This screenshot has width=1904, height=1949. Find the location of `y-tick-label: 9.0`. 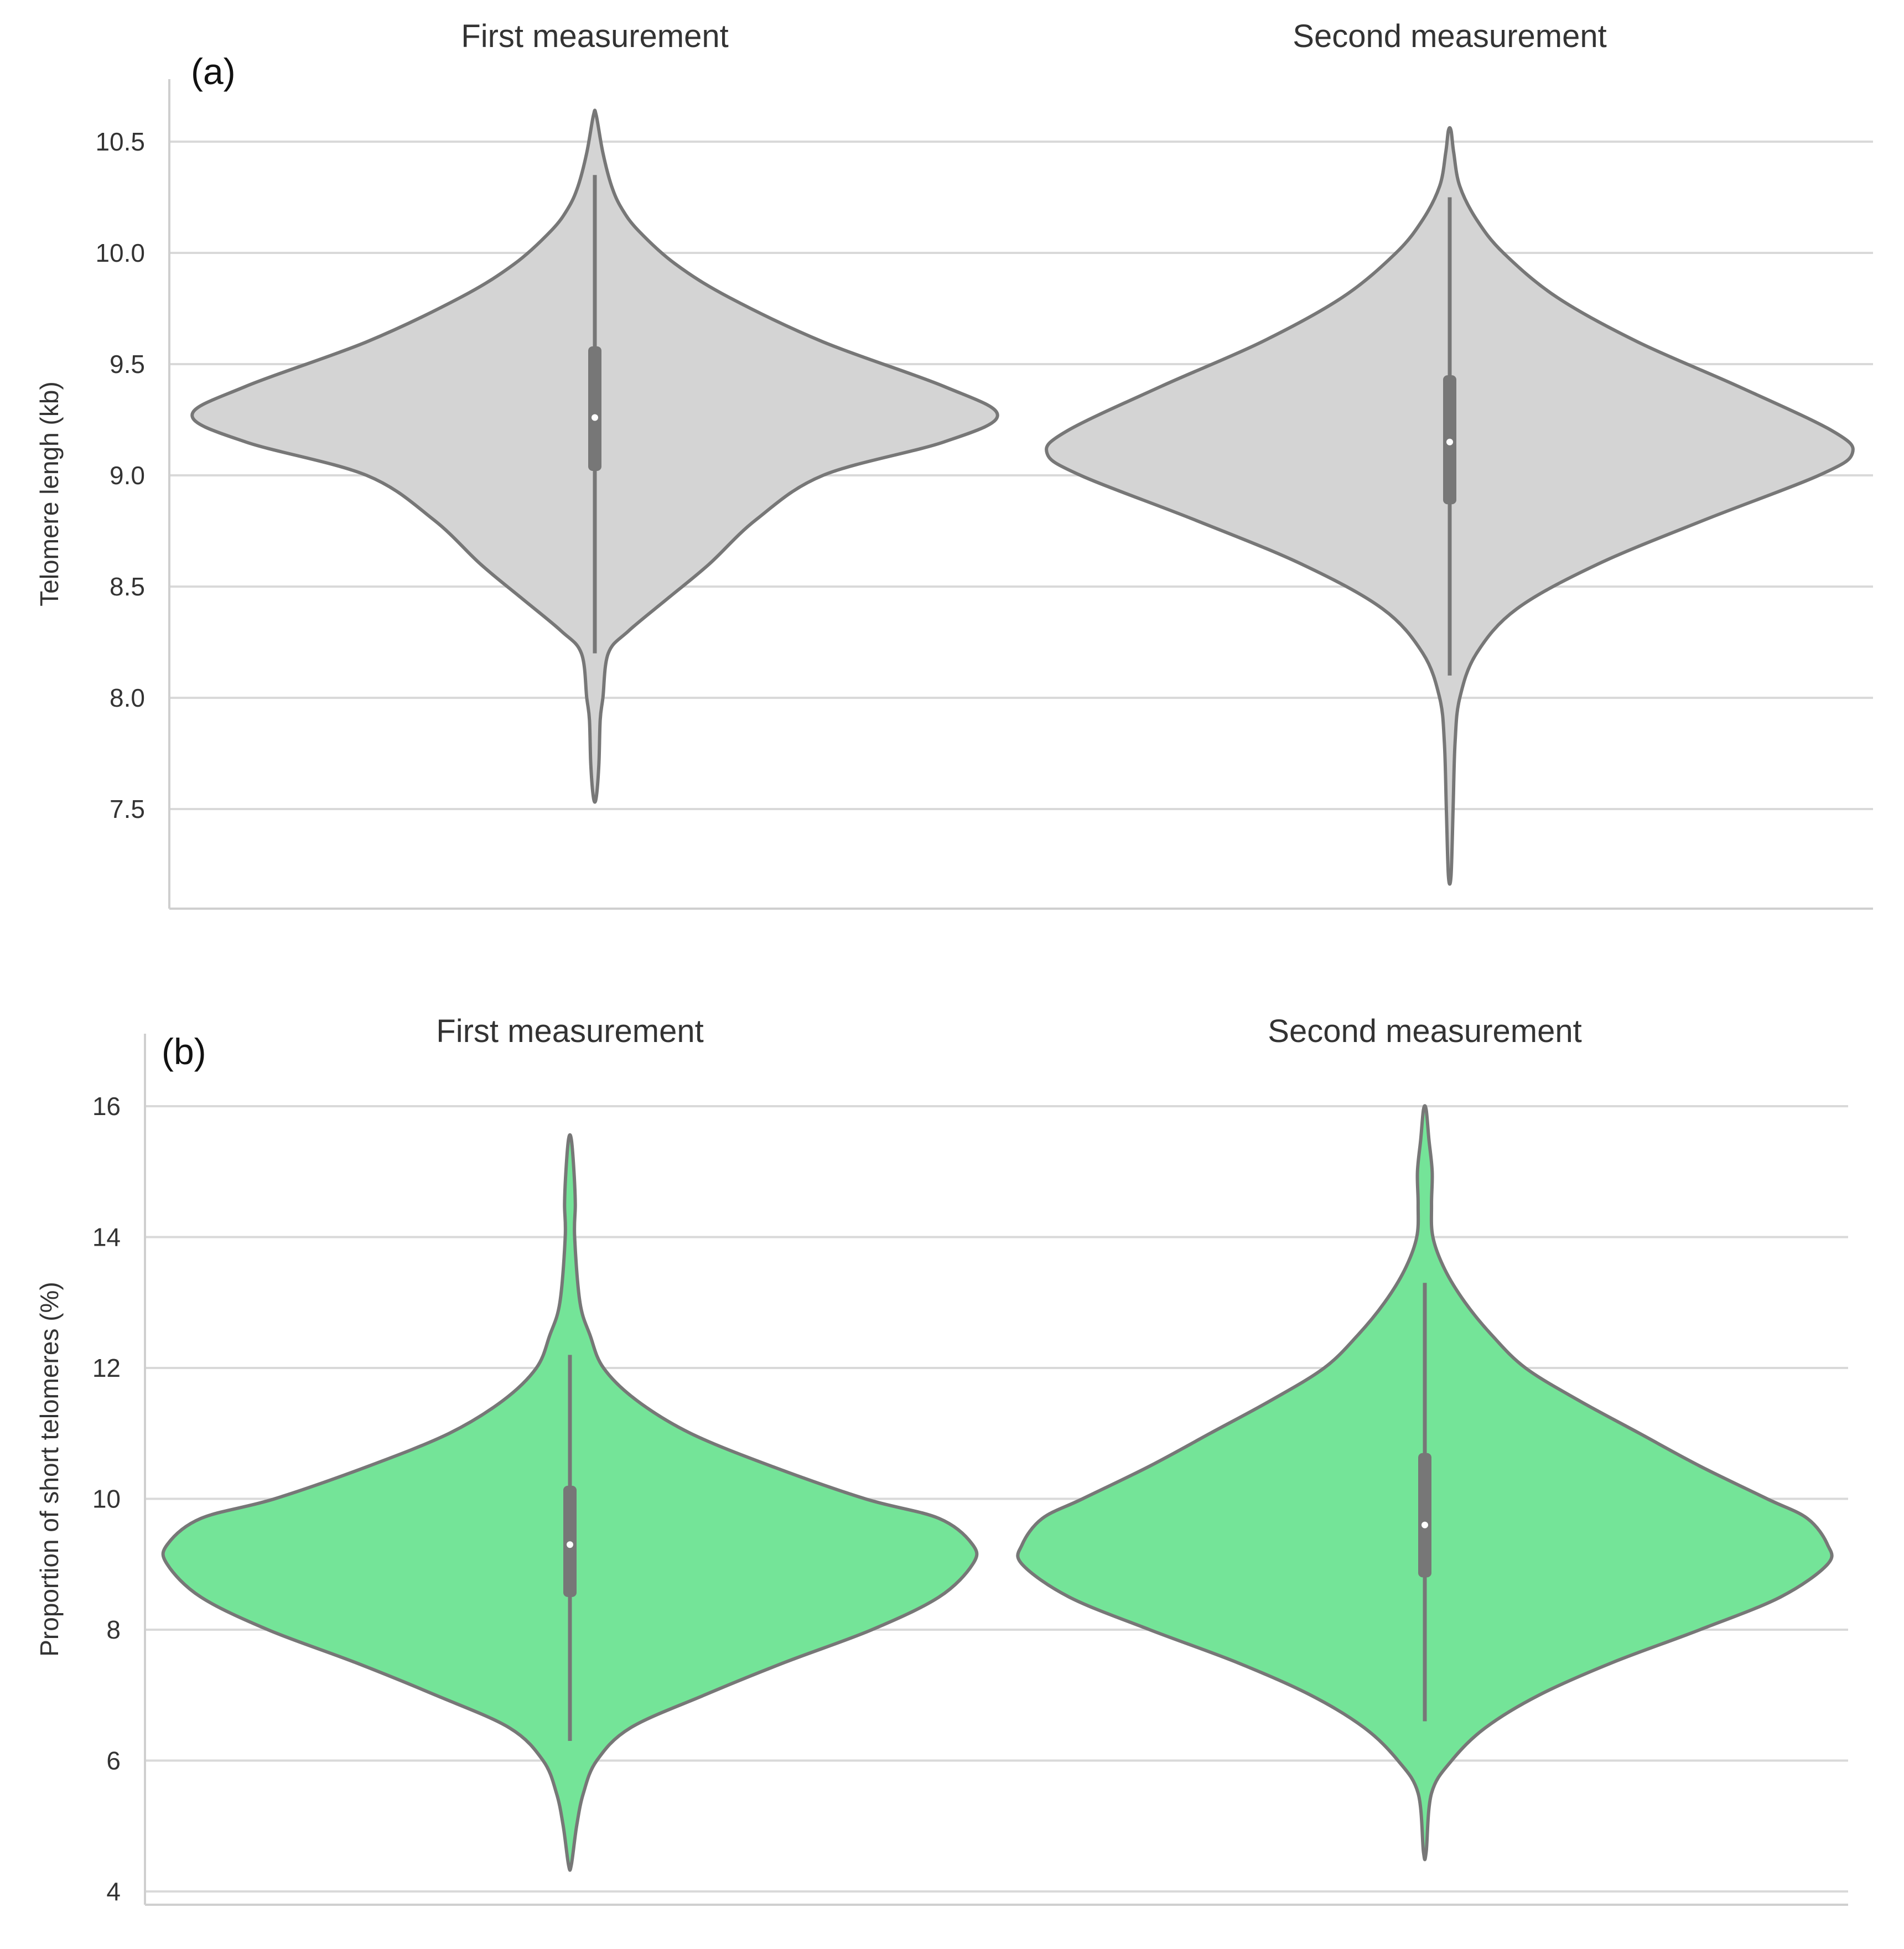

y-tick-label: 9.0 is located at coordinates (128, 475).